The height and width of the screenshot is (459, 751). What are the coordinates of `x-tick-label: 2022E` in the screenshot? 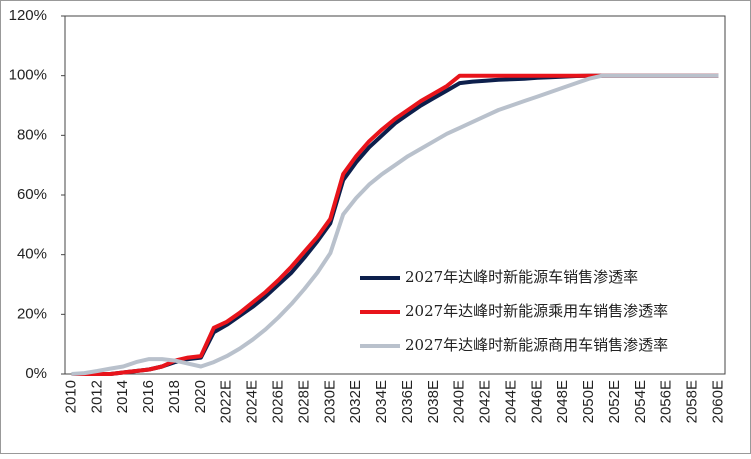 It's located at (226, 401).